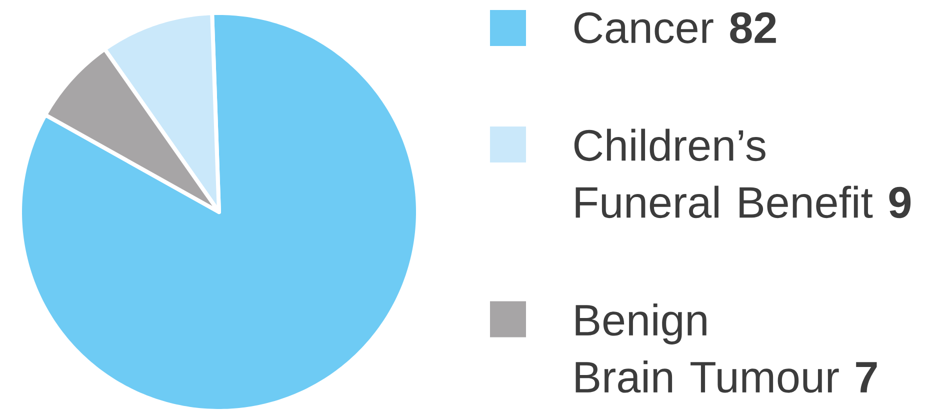 The width and height of the screenshot is (943, 412). What do you see at coordinates (900, 202) in the screenshot?
I see `data-label: 9` at bounding box center [900, 202].